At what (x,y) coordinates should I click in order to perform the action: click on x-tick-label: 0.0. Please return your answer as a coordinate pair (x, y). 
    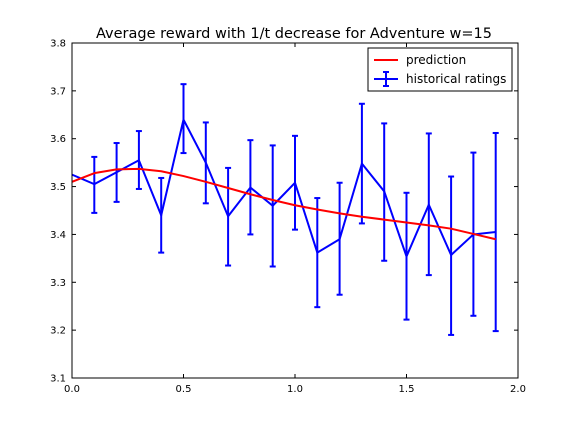
    Looking at the image, I should click on (72, 389).